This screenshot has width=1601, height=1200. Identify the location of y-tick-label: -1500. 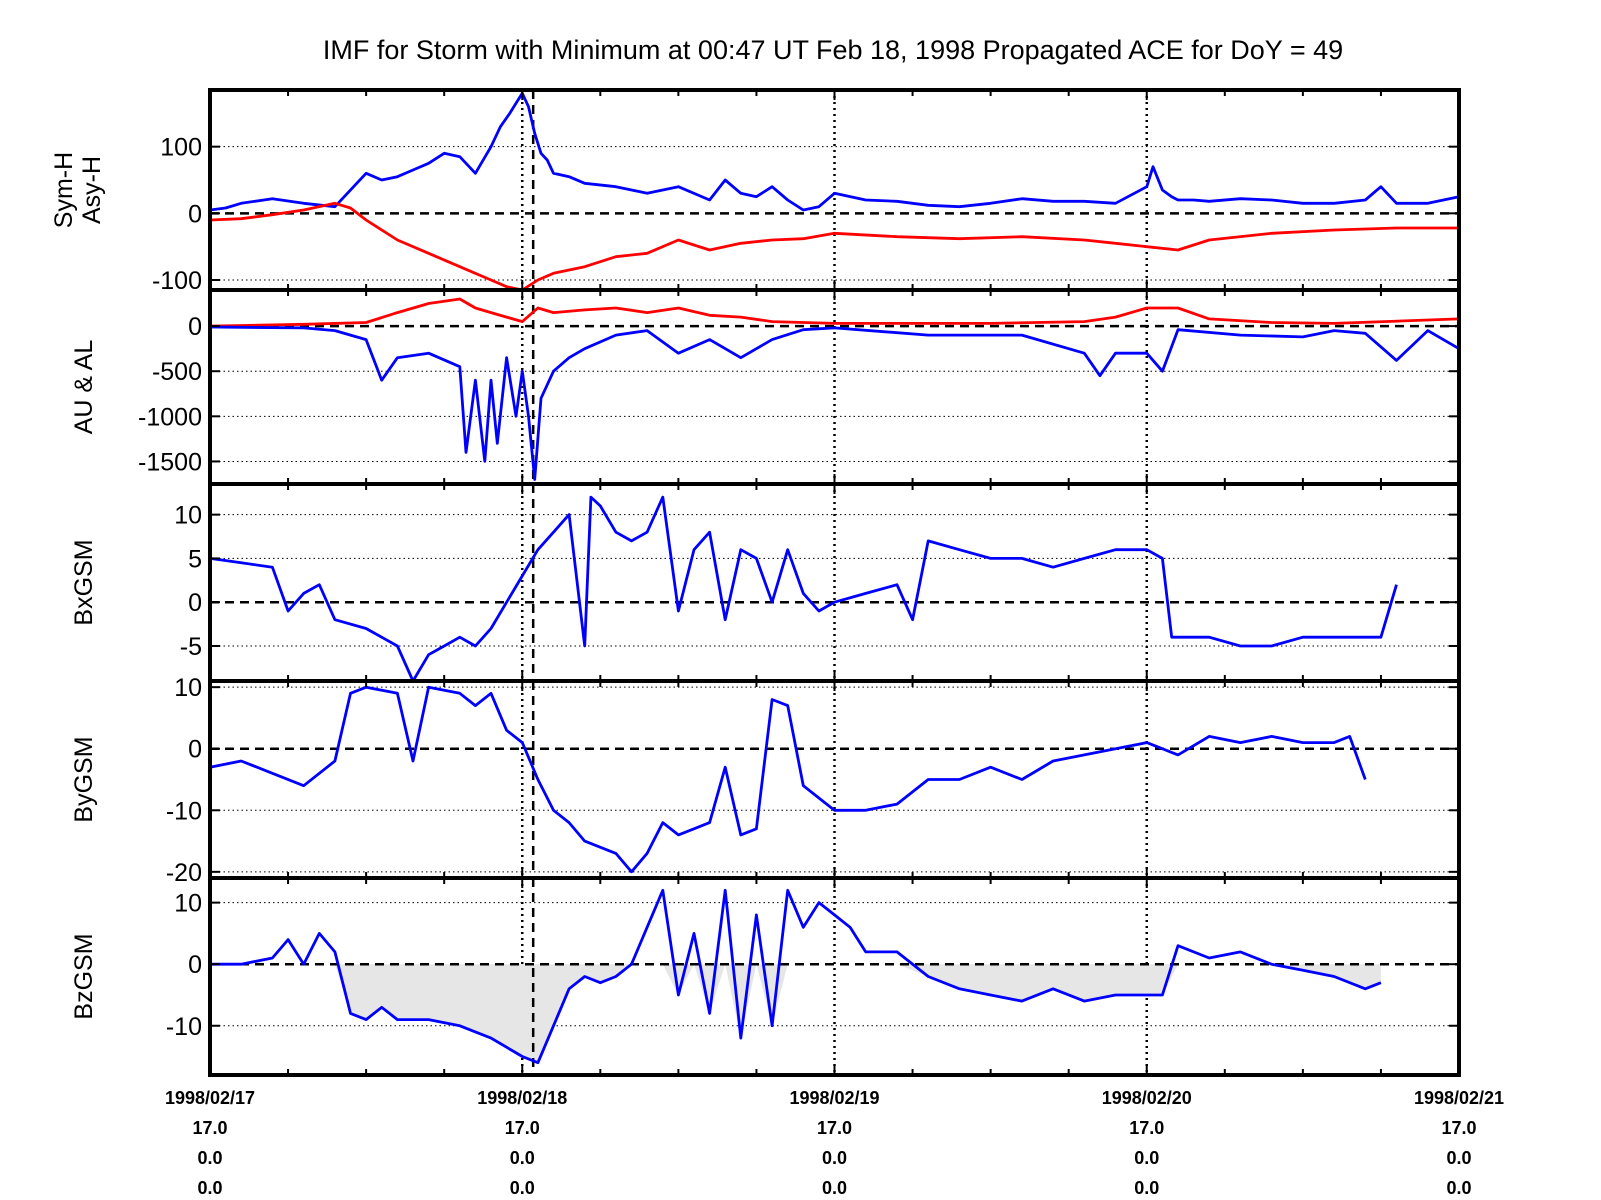
(170, 462).